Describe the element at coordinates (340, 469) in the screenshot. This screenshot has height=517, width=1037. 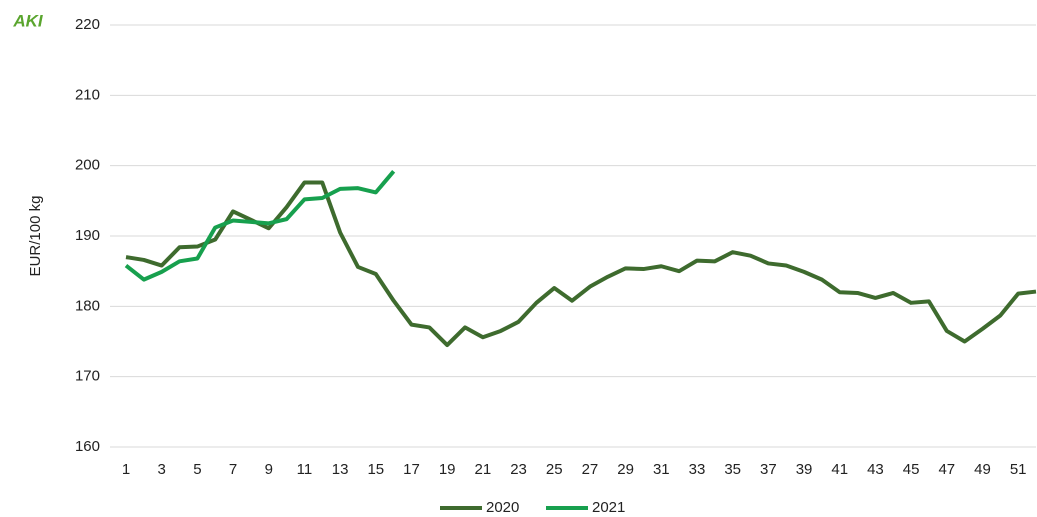
I see `x-tick-label: 13` at that location.